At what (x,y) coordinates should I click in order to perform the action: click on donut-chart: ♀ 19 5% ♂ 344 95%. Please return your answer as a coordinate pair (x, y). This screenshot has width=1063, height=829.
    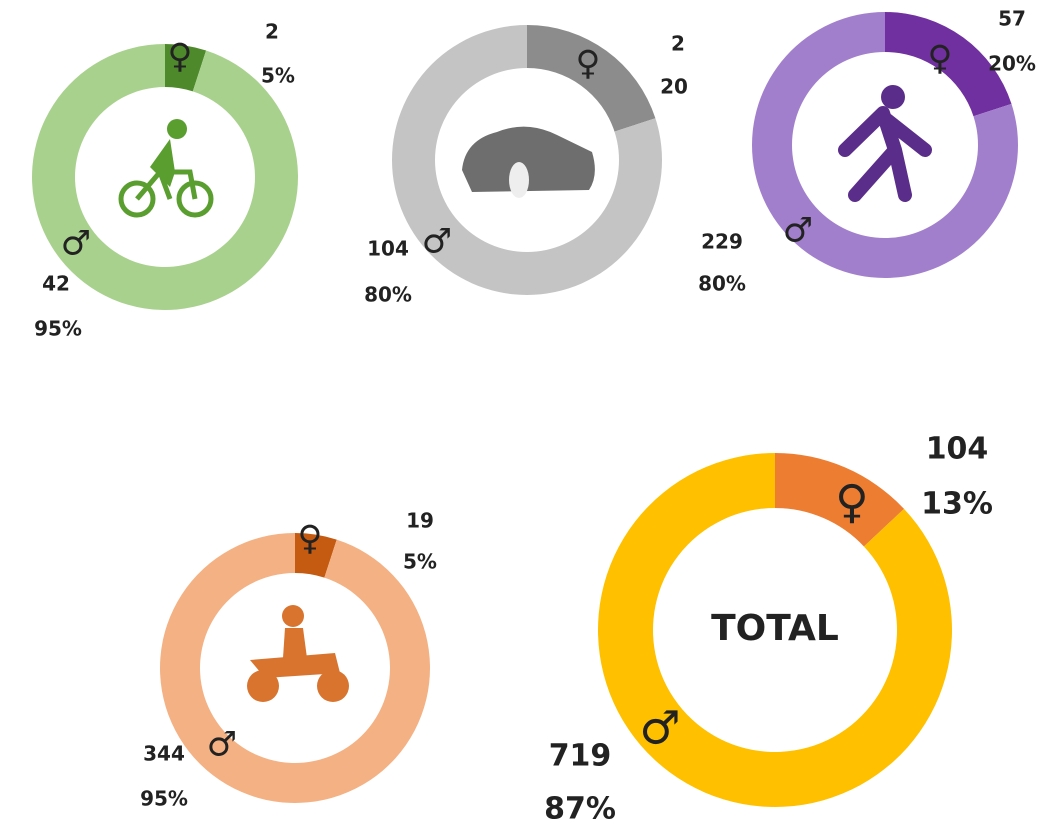
    Looking at the image, I should click on (288, 660).